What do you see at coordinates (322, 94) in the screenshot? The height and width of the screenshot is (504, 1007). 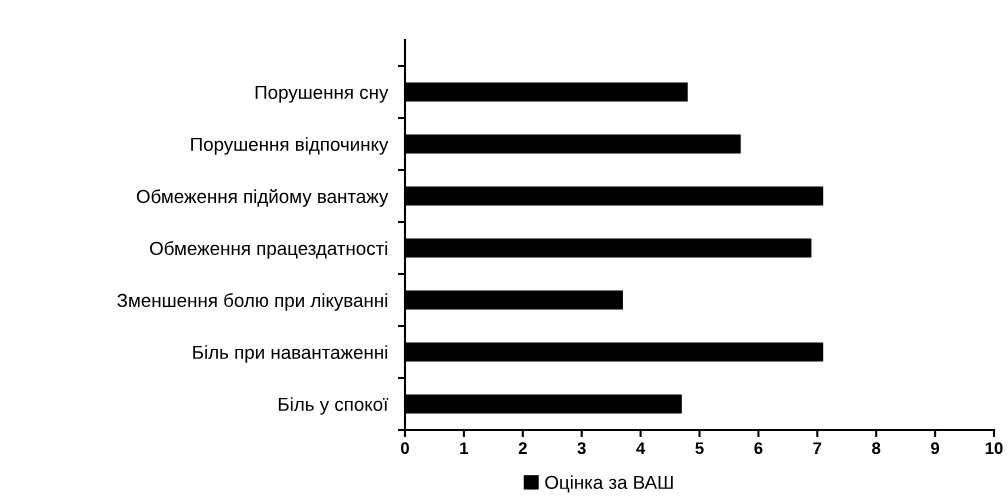 I see `y-tick-label: Порушення сну` at bounding box center [322, 94].